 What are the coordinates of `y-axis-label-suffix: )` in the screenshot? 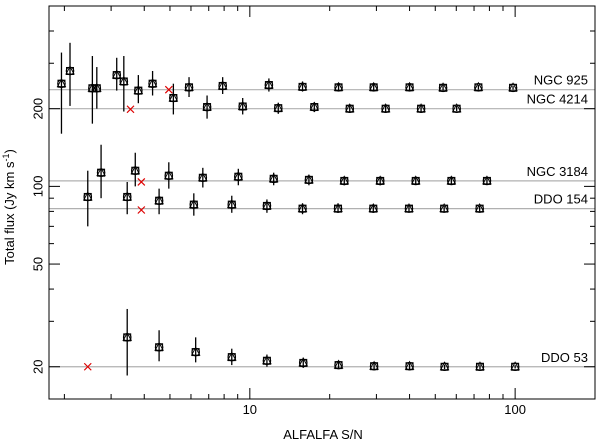 It's located at (9, 151).